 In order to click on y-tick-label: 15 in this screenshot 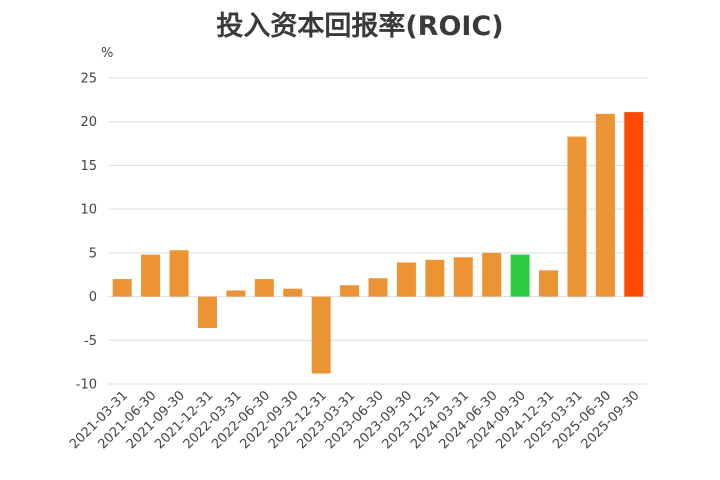, I will do `click(88, 166)`.